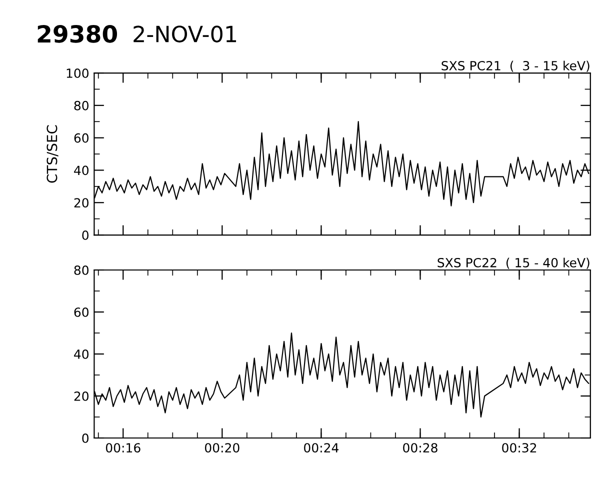 Image resolution: width=600 pixels, height=480 pixels. Describe the element at coordinates (514, 263) in the screenshot. I see `chart-title: SXS PC22 ( 15 - 40 keV)` at that location.